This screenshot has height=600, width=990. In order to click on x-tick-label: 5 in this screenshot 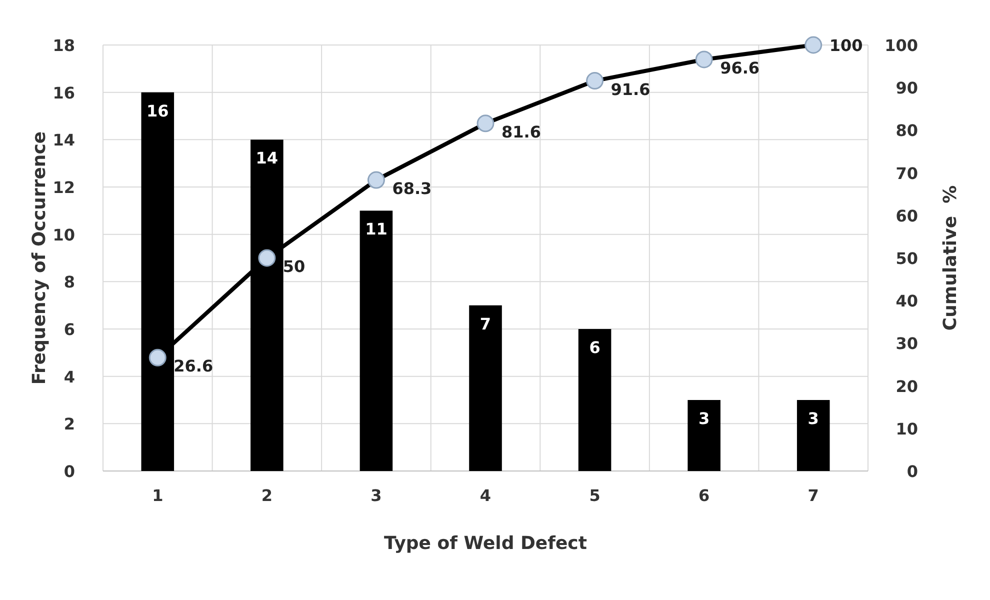, I will do `click(594, 495)`.